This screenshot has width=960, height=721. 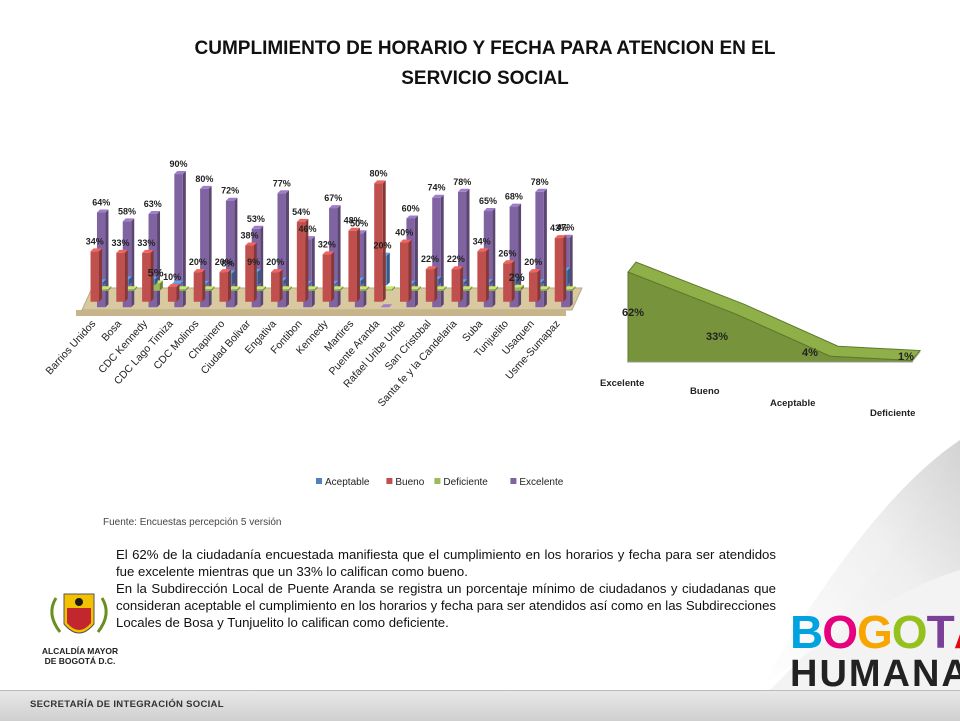 What do you see at coordinates (230, 191) in the screenshot?
I see `data-label: 72%` at bounding box center [230, 191].